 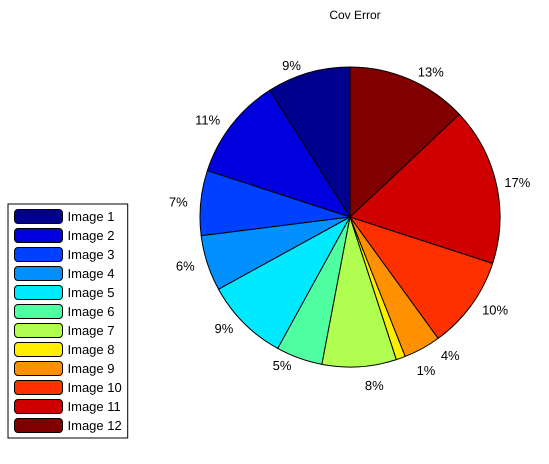 What do you see at coordinates (495, 310) in the screenshot?
I see `data-label: 10%` at bounding box center [495, 310].